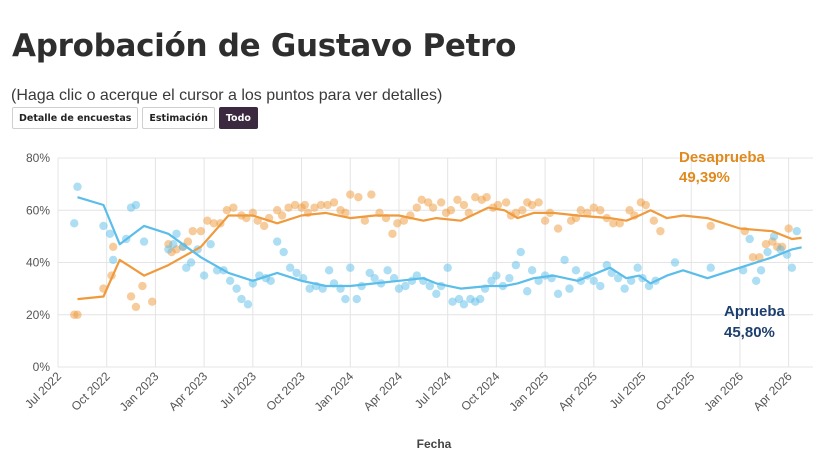  Describe the element at coordinates (75, 118) in the screenshot. I see `detalle-encuestas-button: Detalle de encuestas` at that location.